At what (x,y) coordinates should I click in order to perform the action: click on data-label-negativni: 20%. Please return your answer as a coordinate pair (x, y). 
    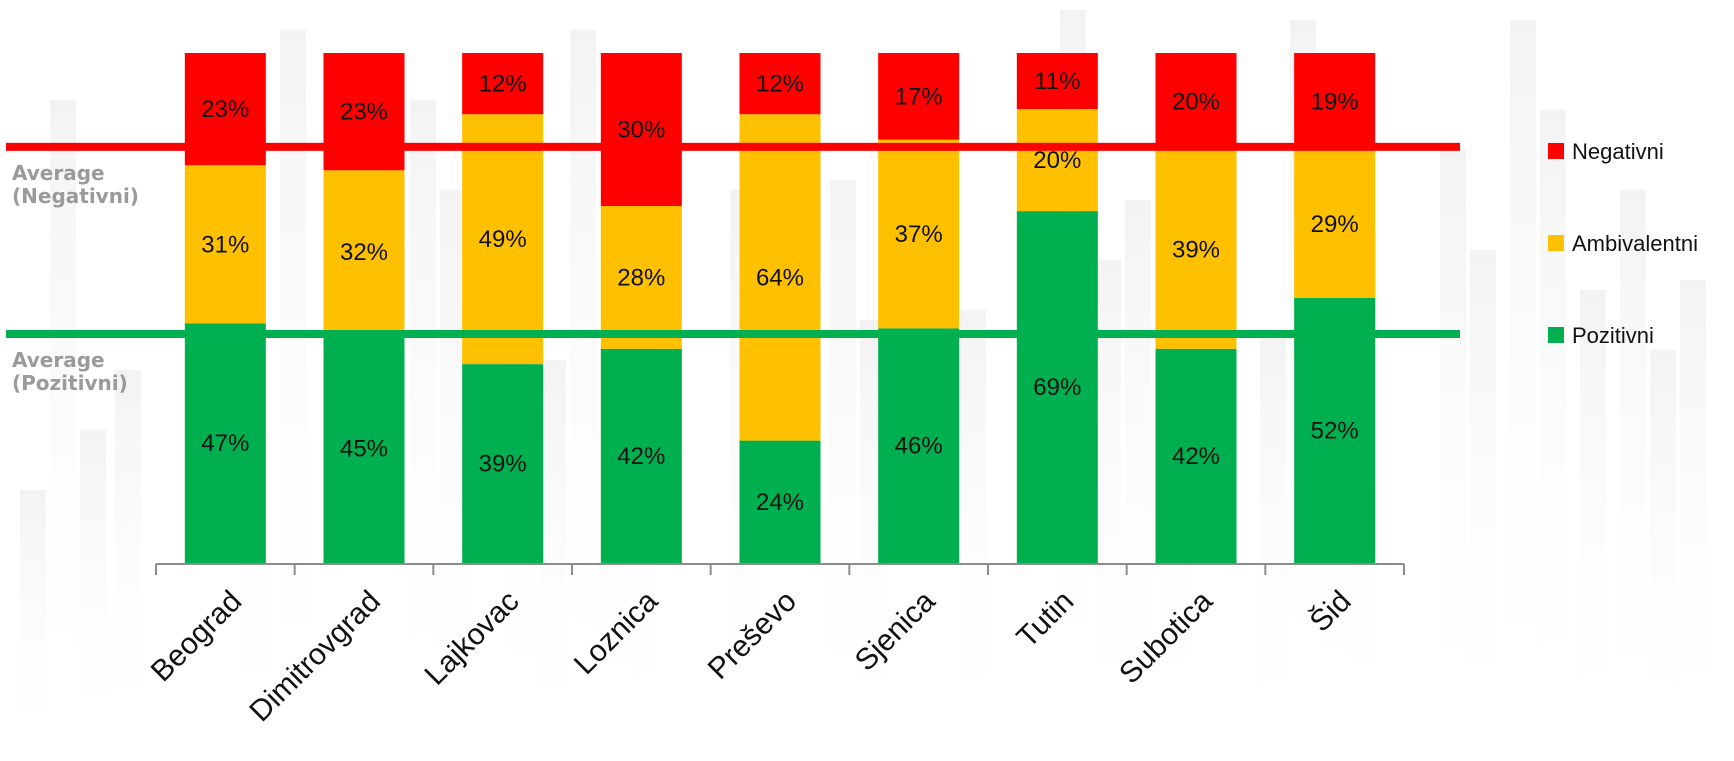
    Looking at the image, I should click on (1196, 101).